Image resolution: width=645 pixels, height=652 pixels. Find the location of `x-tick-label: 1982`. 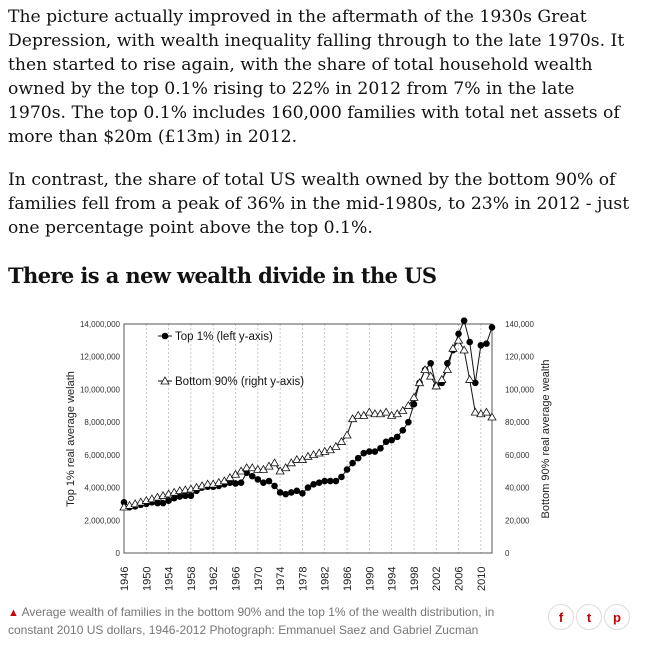

x-tick-label: 1982 is located at coordinates (326, 579).